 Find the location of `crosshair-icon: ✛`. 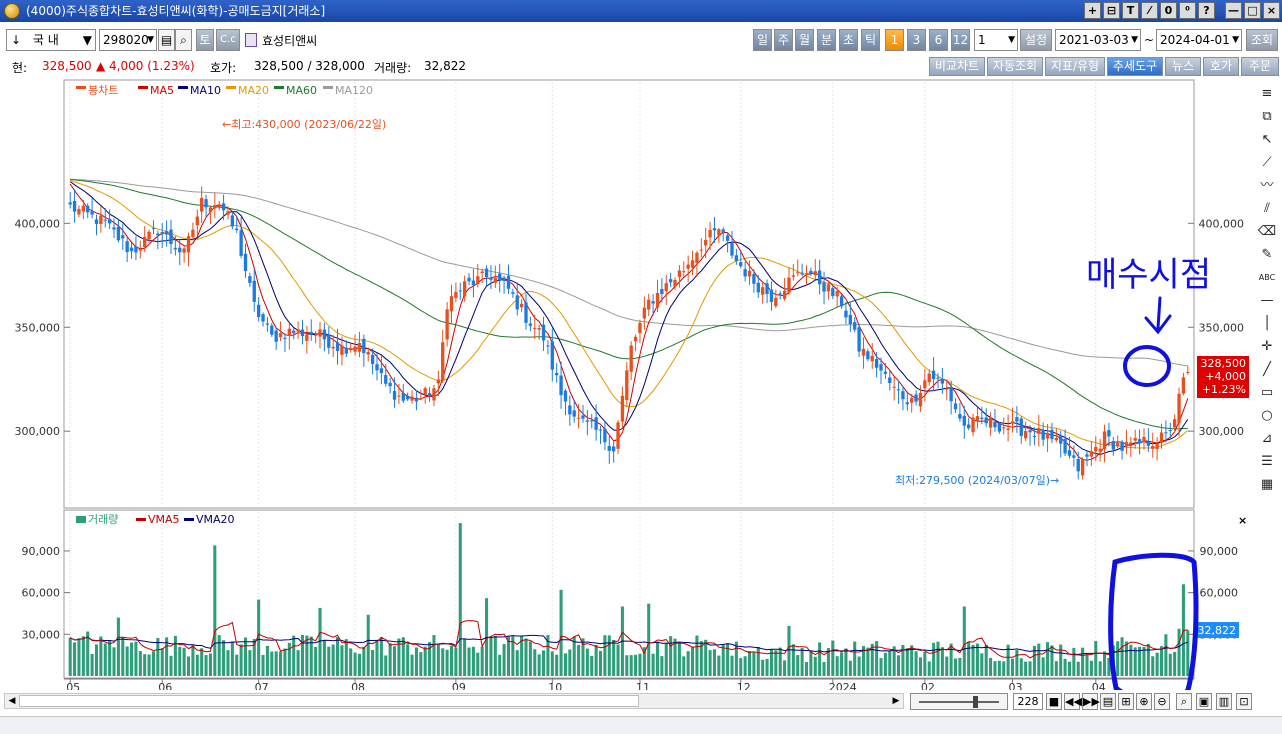

crosshair-icon: ✛ is located at coordinates (1267, 346).